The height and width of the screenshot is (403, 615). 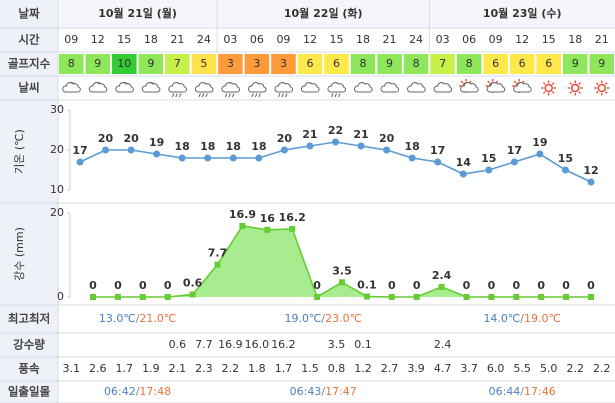 I want to click on label-column, so click(x=29, y=201).